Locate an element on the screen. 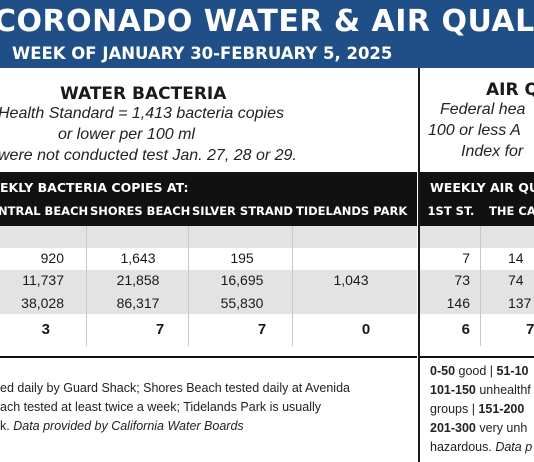  air-table-bottom-rule is located at coordinates (477, 357).